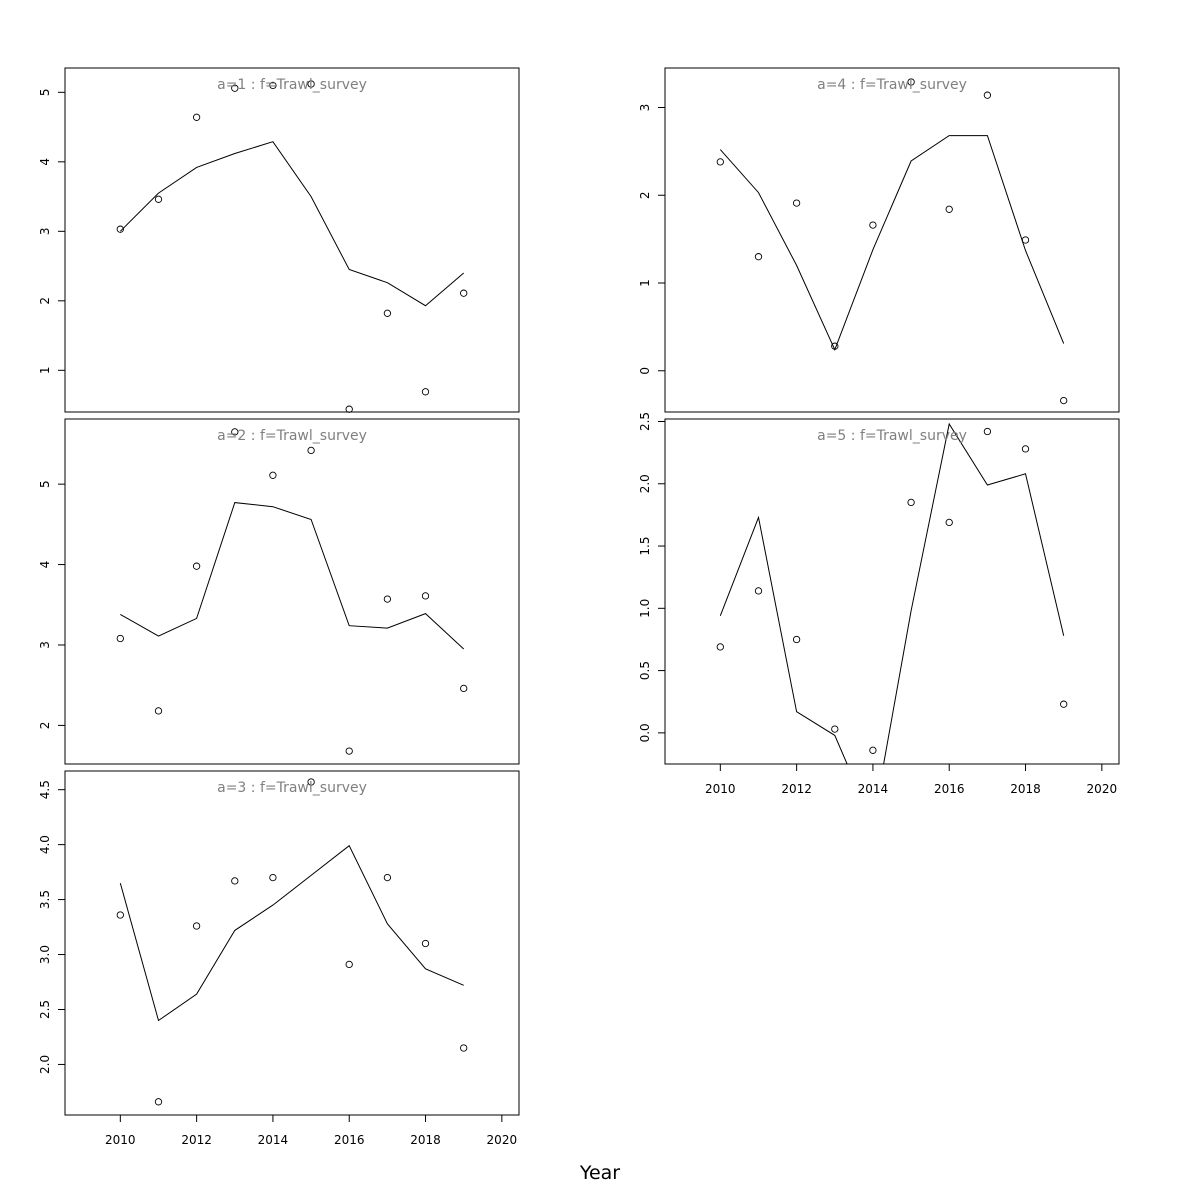 The height and width of the screenshot is (1204, 1200). I want to click on y-tick-label: 0.5, so click(645, 670).